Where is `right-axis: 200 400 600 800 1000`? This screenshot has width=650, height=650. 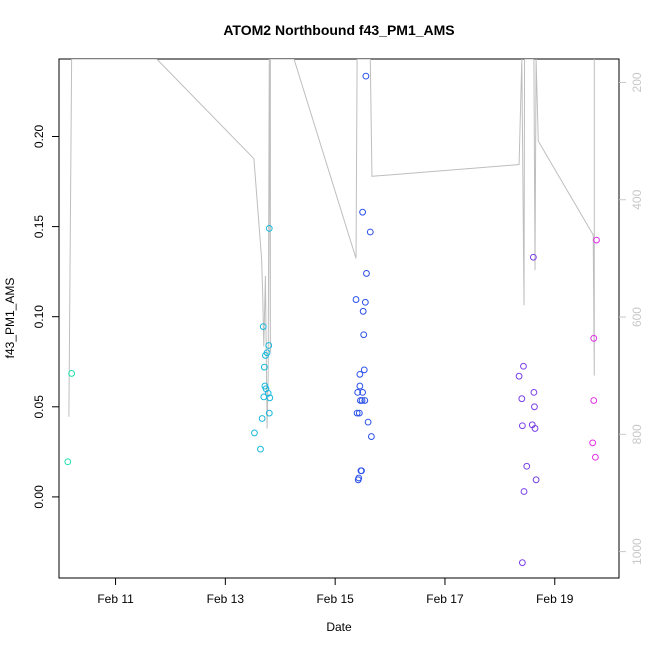
right-axis: 200 400 600 800 1000 is located at coordinates (631, 318).